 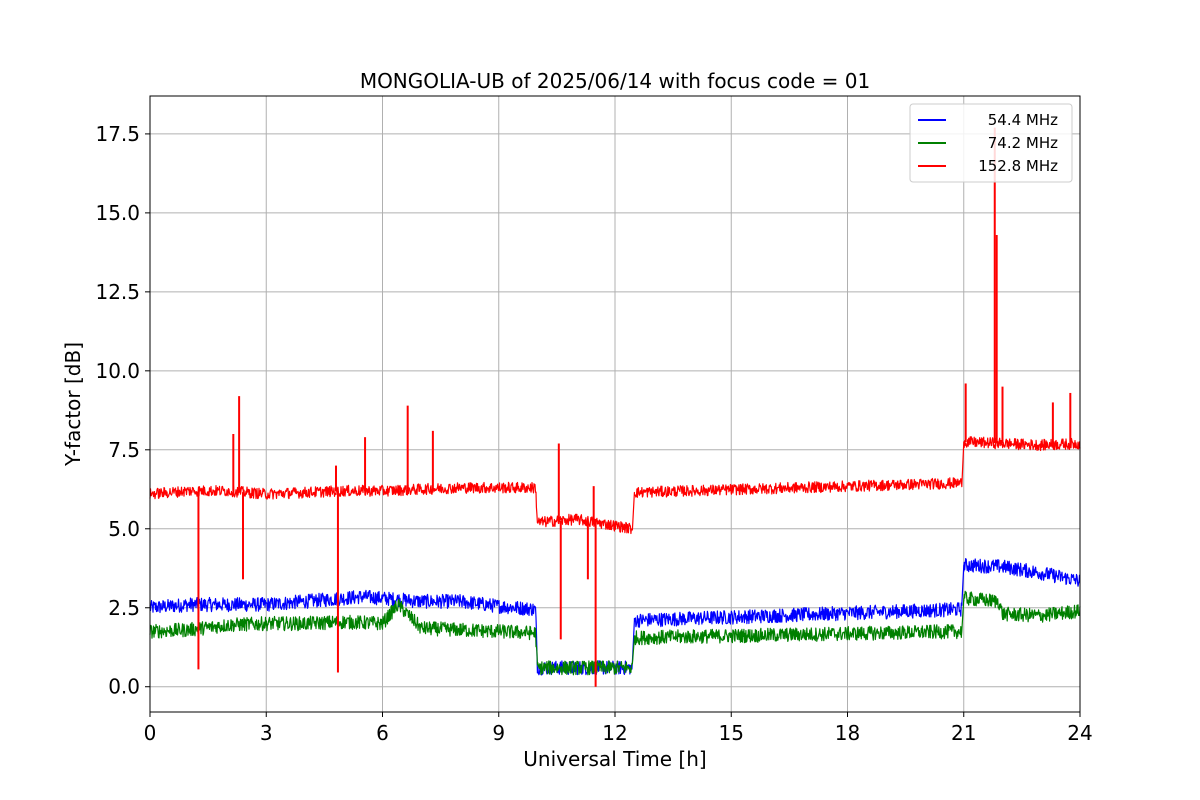 I want to click on x-tick-label: 24, so click(x=1079, y=733).